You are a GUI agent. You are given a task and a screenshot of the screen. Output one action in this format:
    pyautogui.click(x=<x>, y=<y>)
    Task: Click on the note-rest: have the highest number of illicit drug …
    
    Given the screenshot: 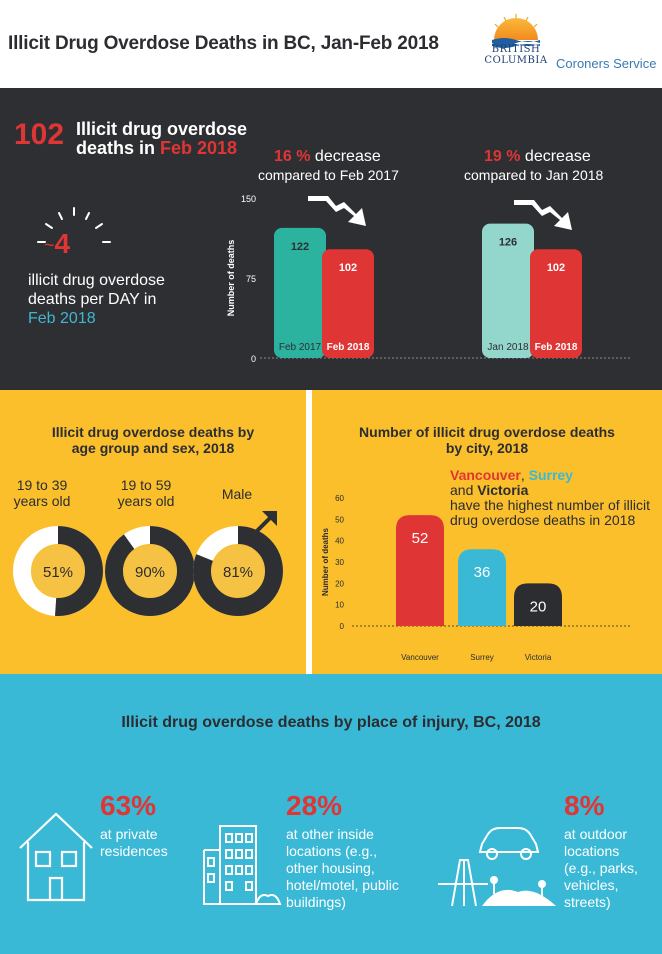 What is the action you would take?
    pyautogui.click(x=550, y=512)
    